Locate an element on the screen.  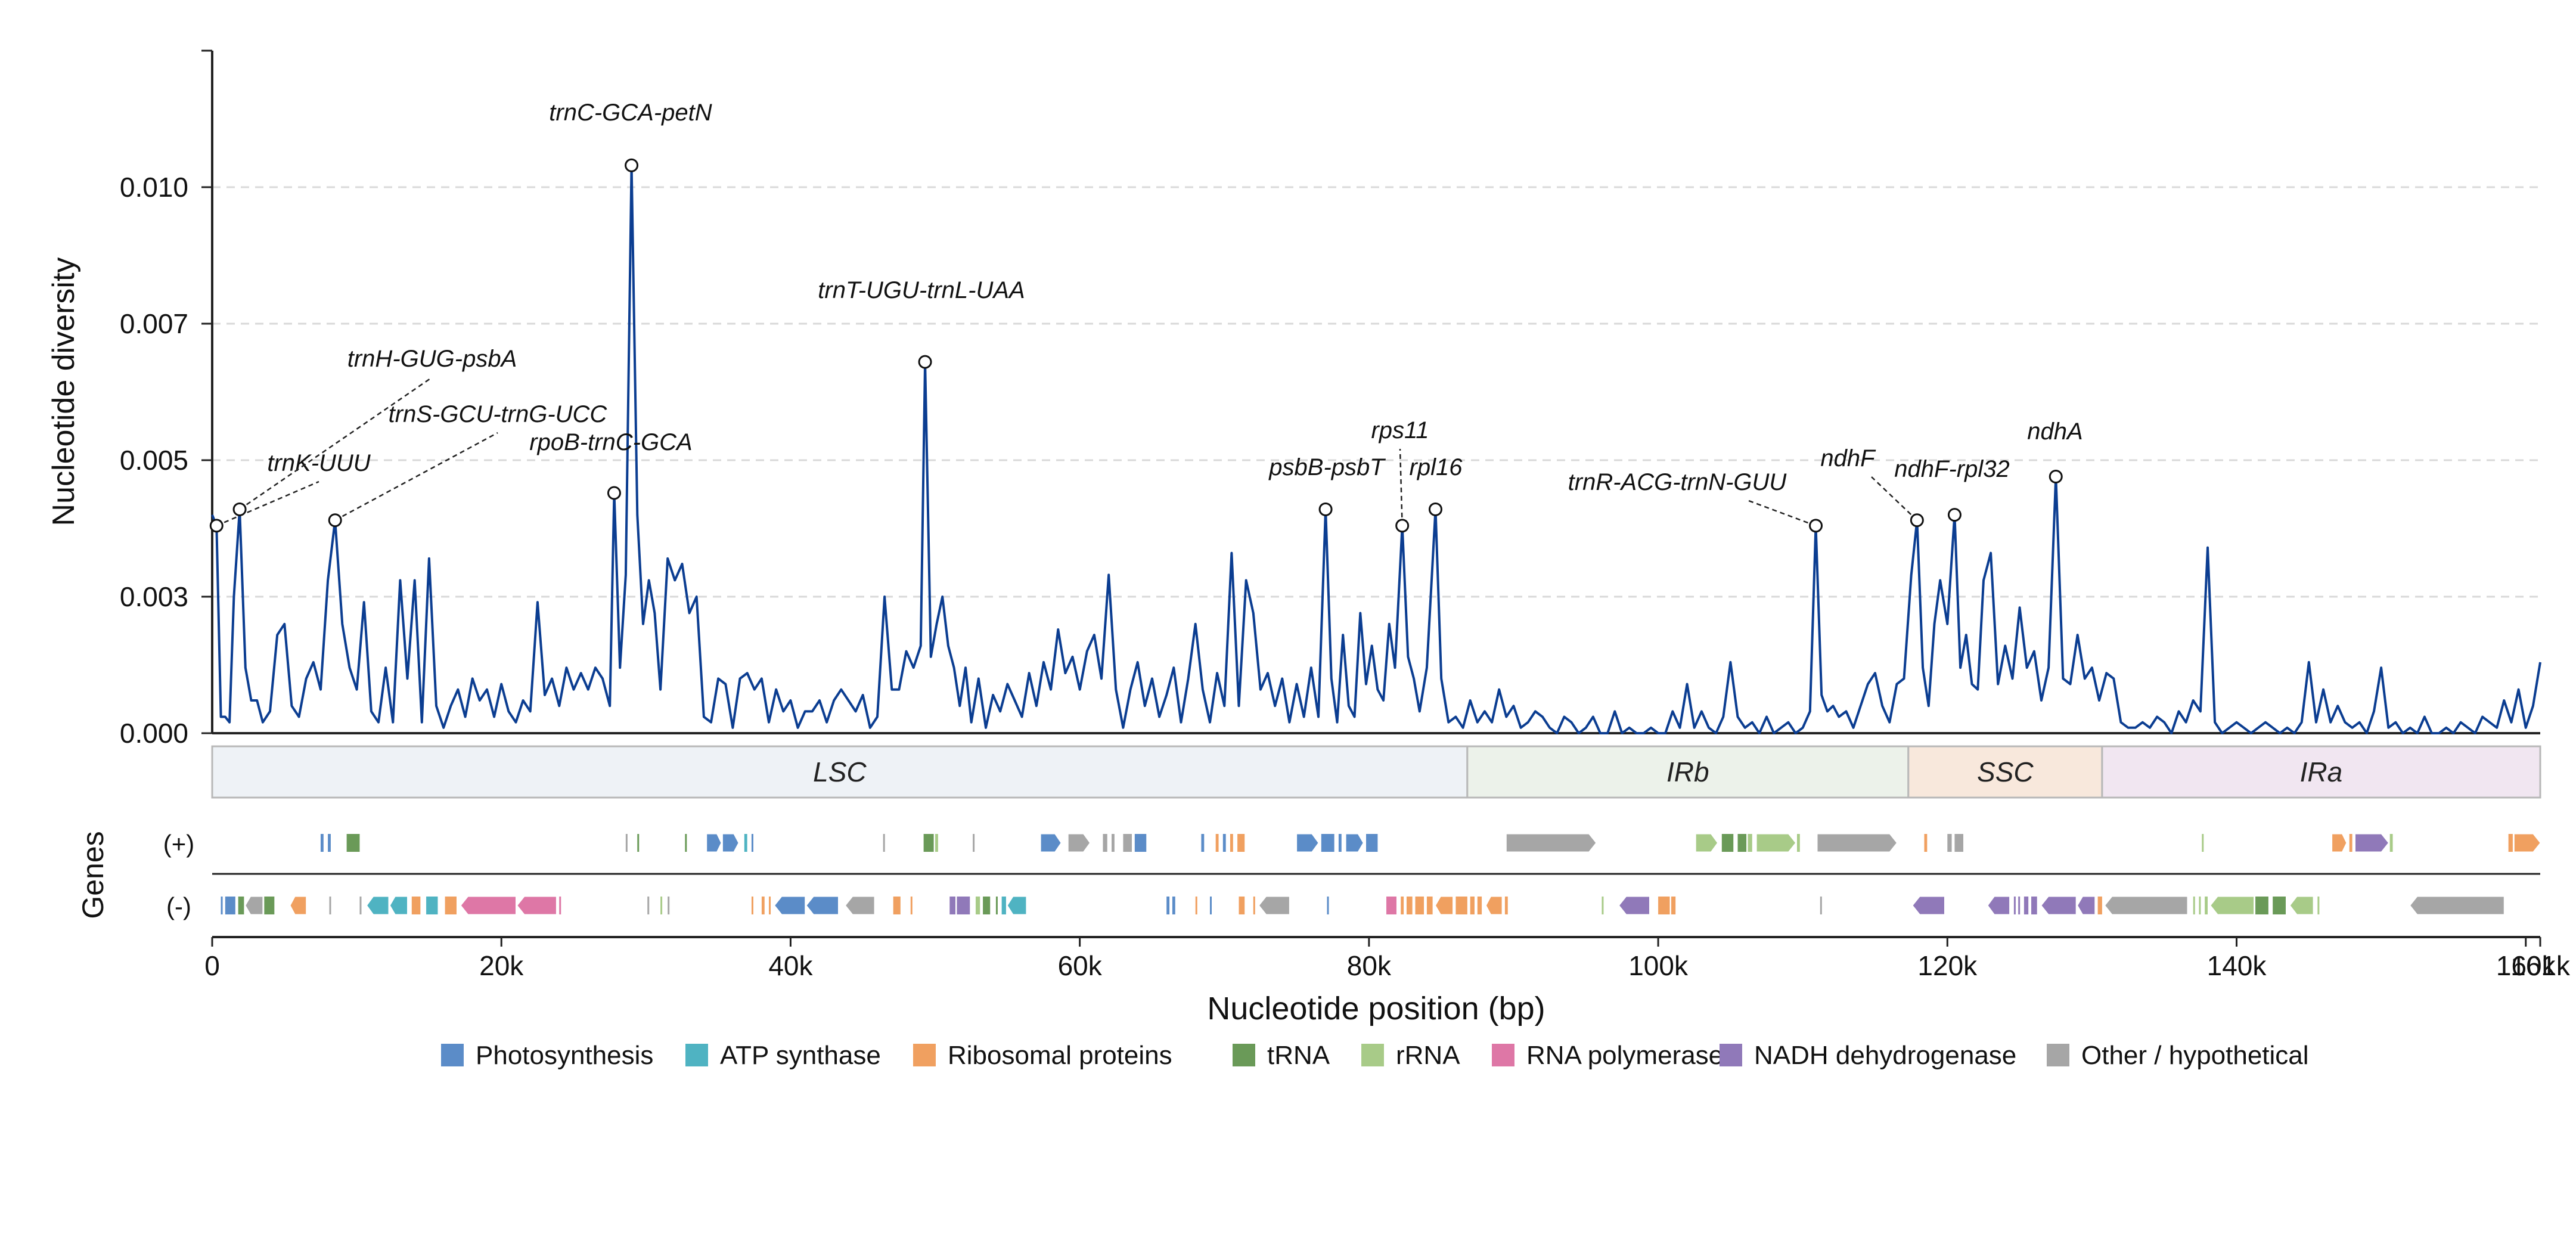
region-label: LSC is located at coordinates (840, 771).